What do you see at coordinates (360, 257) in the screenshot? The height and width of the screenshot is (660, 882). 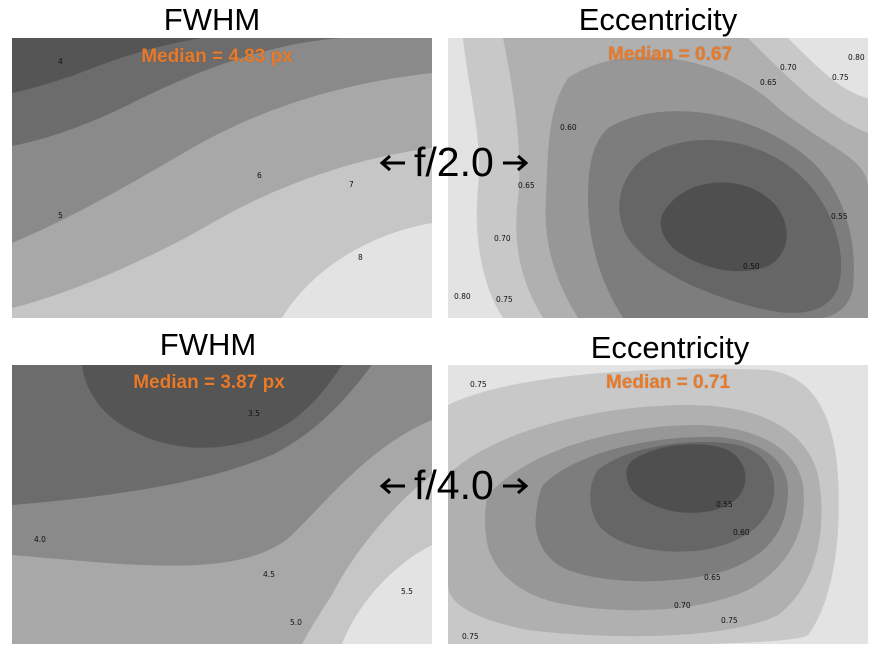 I see `contour-label: 8` at bounding box center [360, 257].